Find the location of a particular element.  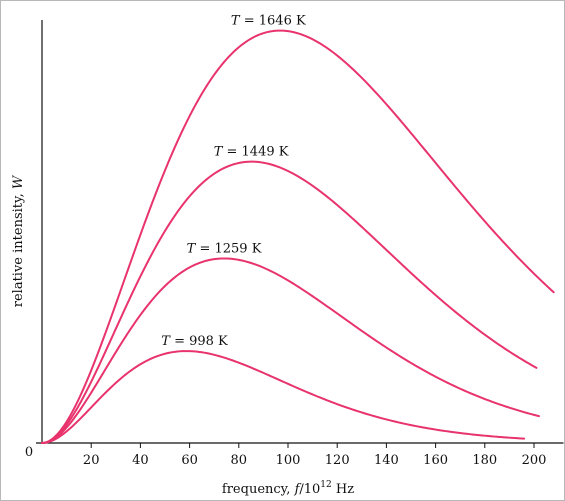

x-tick-label: 60 is located at coordinates (189, 460).